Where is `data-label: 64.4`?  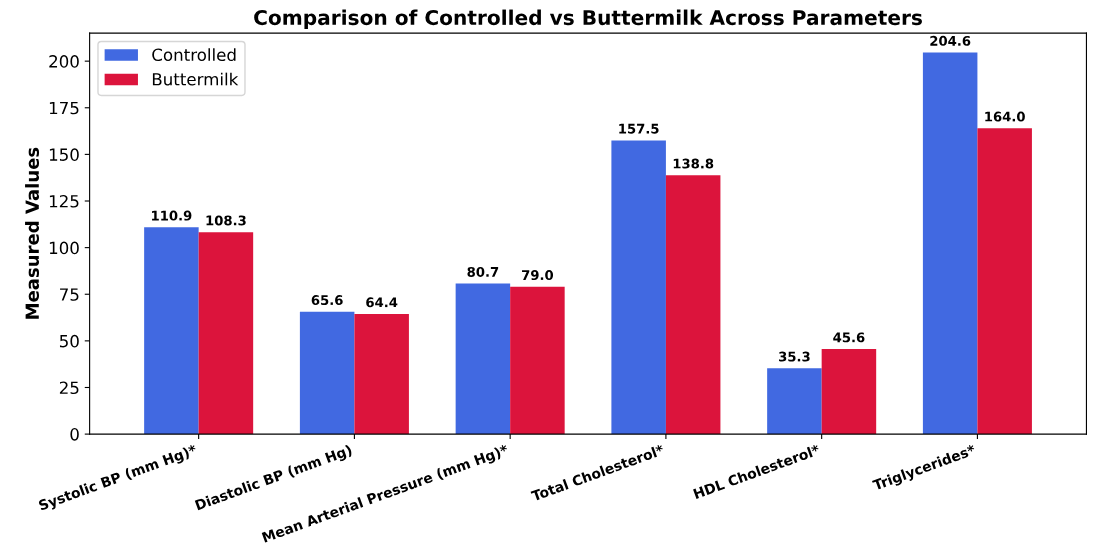
data-label: 64.4 is located at coordinates (382, 302).